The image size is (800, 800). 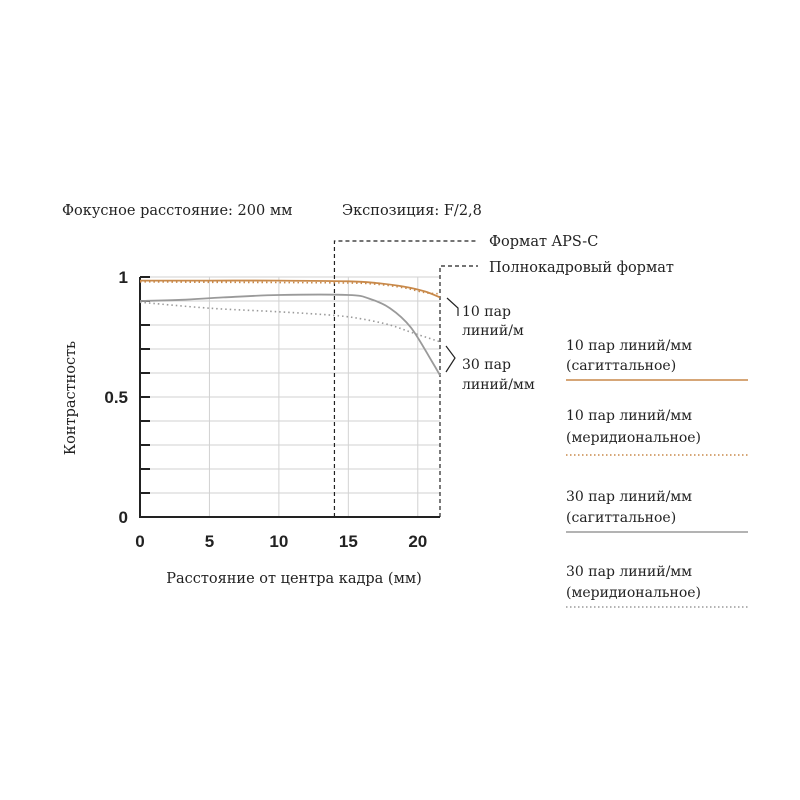 What do you see at coordinates (71, 398) in the screenshot?
I see `y-axis-title: Контрастность` at bounding box center [71, 398].